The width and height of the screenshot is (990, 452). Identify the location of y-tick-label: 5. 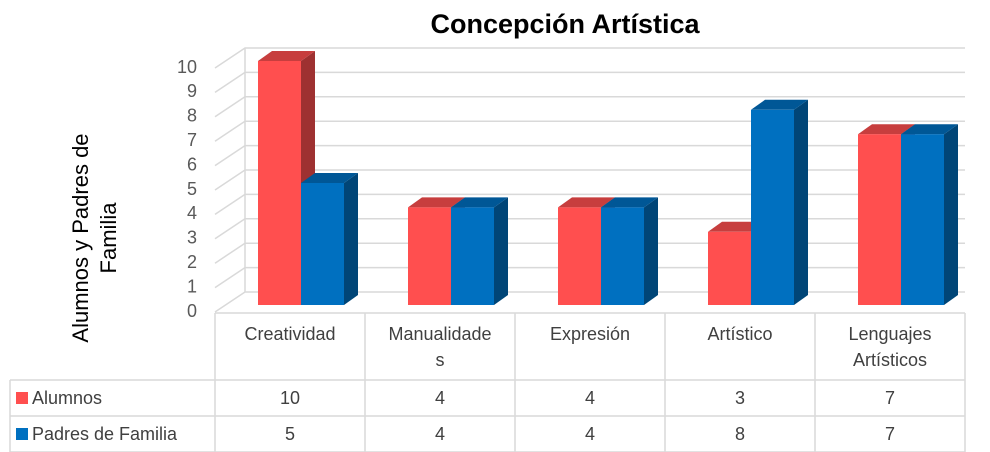
(192, 189).